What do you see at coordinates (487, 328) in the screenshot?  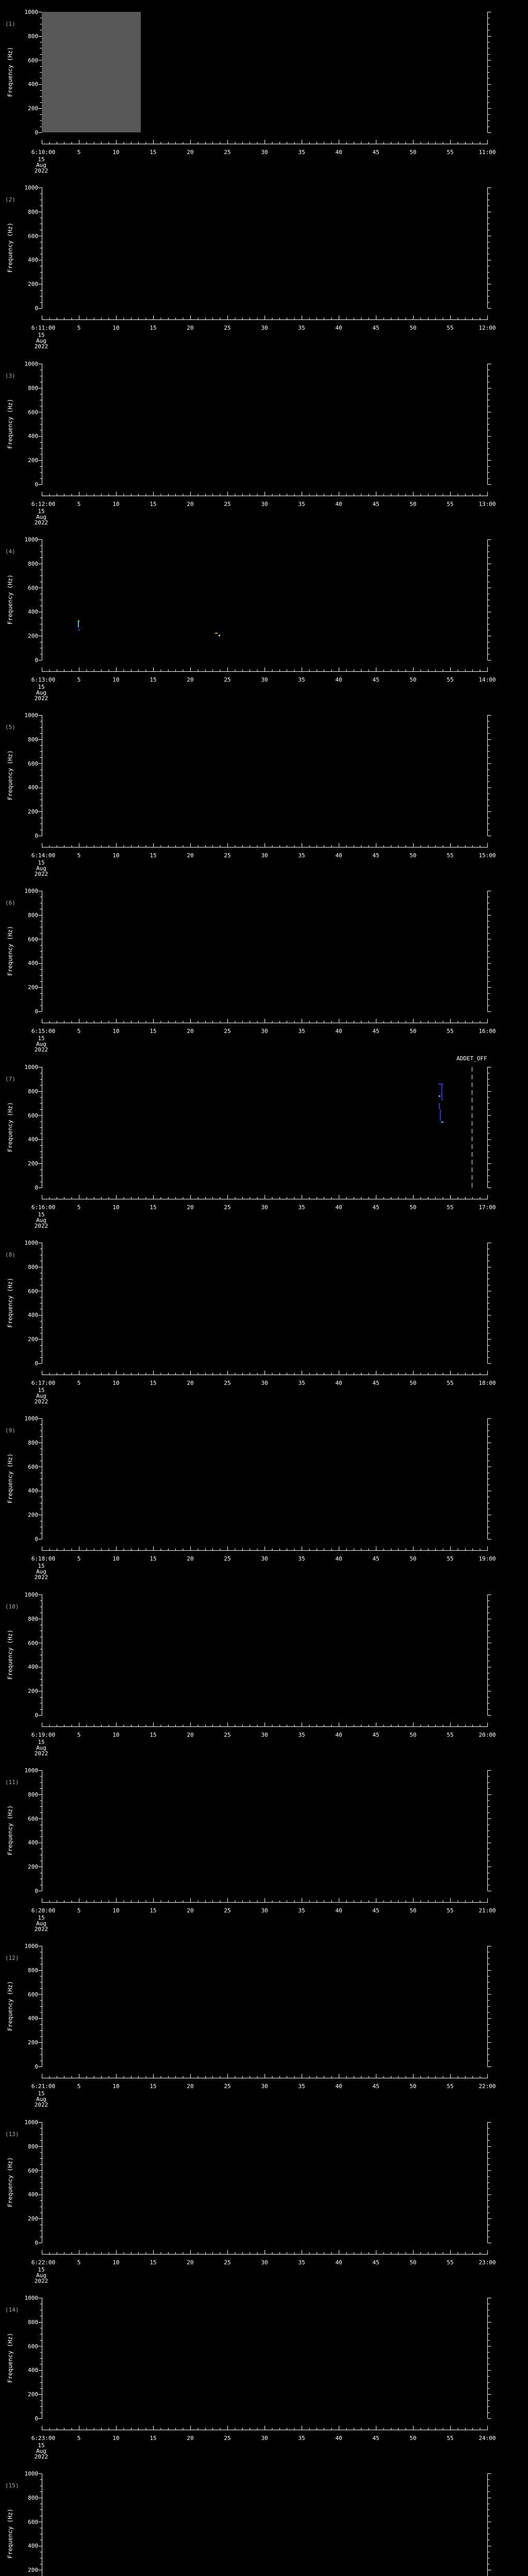 I see `x-end-time-label: 12:00` at bounding box center [487, 328].